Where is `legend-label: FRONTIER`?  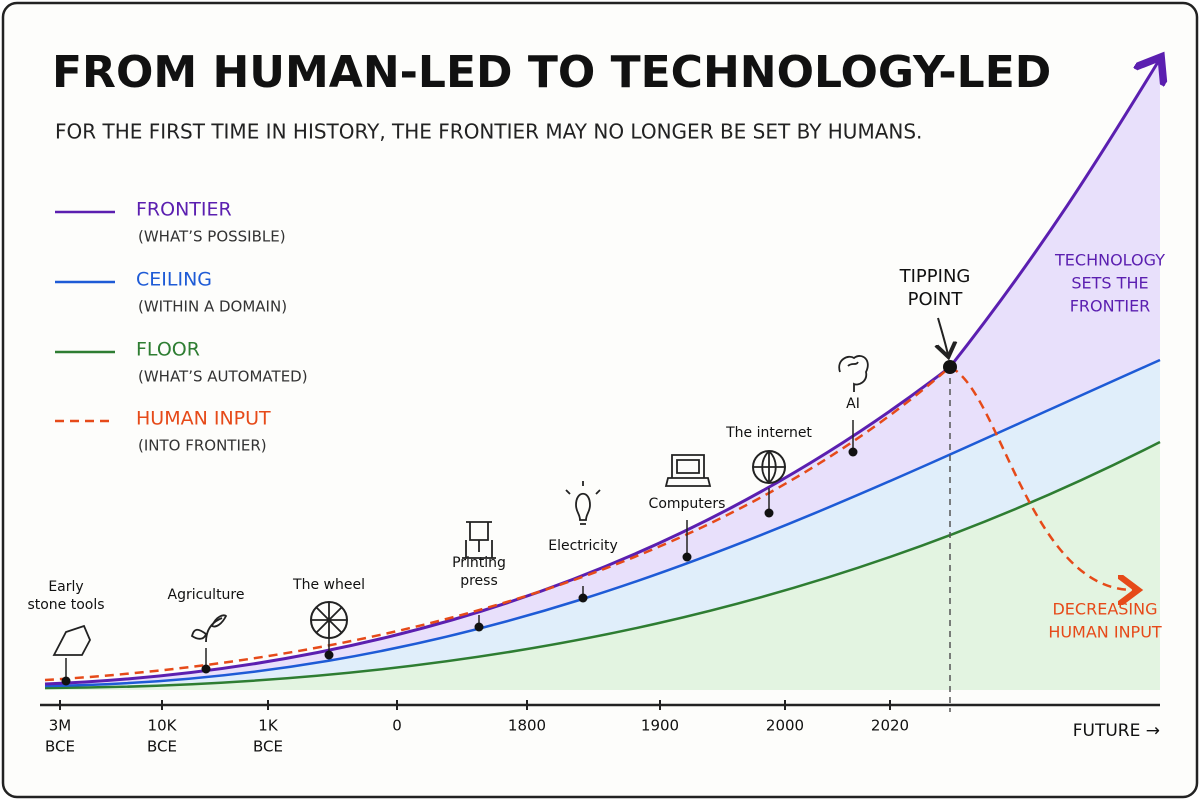 legend-label: FRONTIER is located at coordinates (184, 210).